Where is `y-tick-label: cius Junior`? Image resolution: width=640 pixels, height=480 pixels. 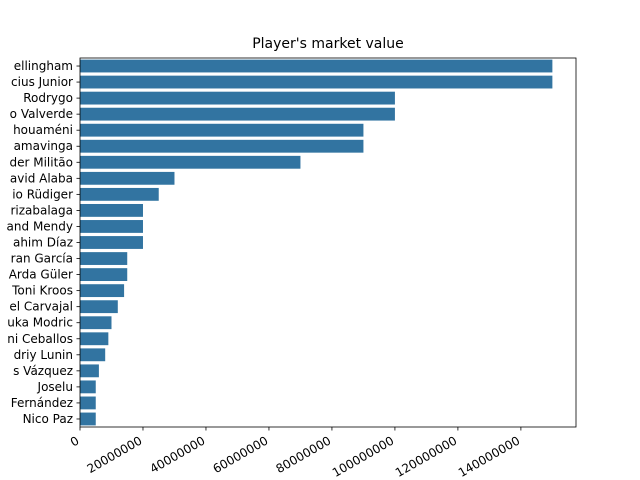 y-tick-label: cius Junior is located at coordinates (42, 82).